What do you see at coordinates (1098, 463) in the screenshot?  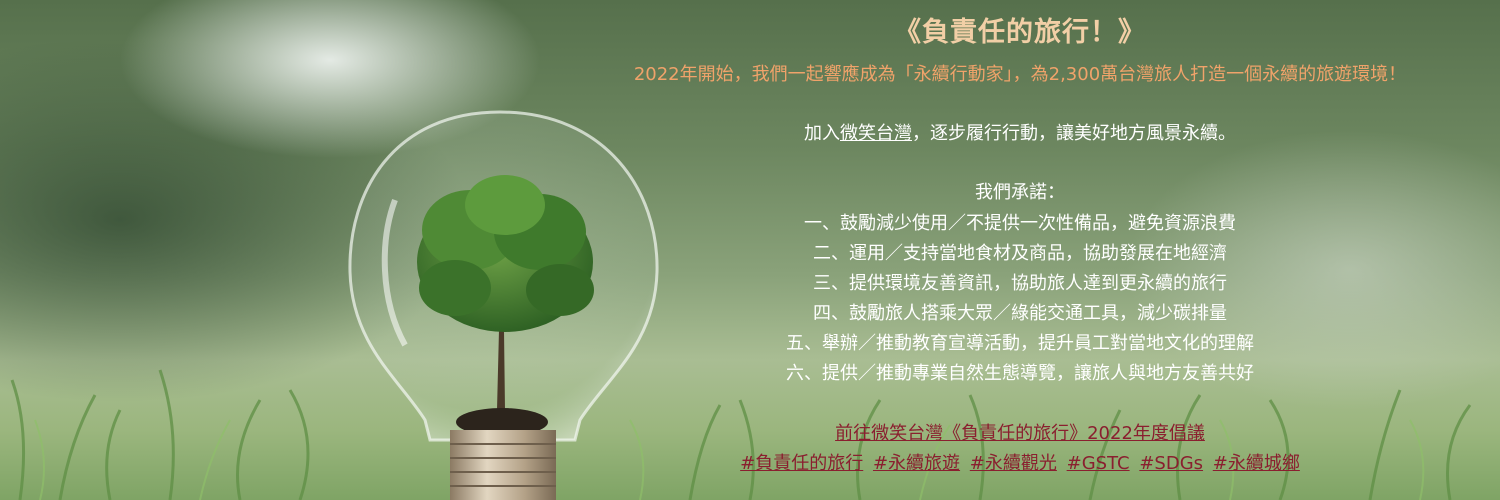 I see `hashtag-link: #GSTC` at bounding box center [1098, 463].